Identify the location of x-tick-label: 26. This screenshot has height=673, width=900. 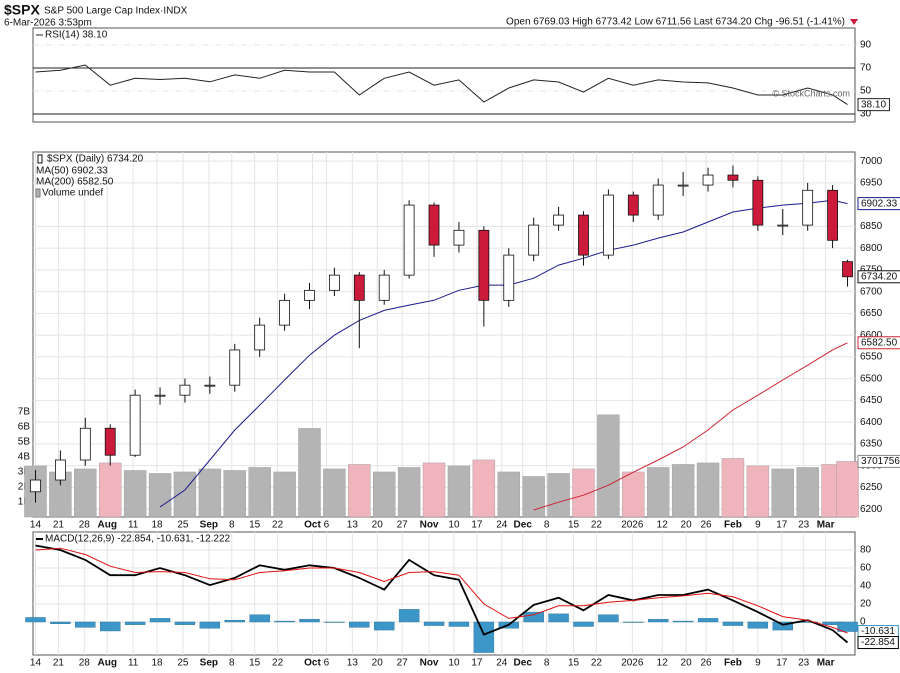
(706, 663).